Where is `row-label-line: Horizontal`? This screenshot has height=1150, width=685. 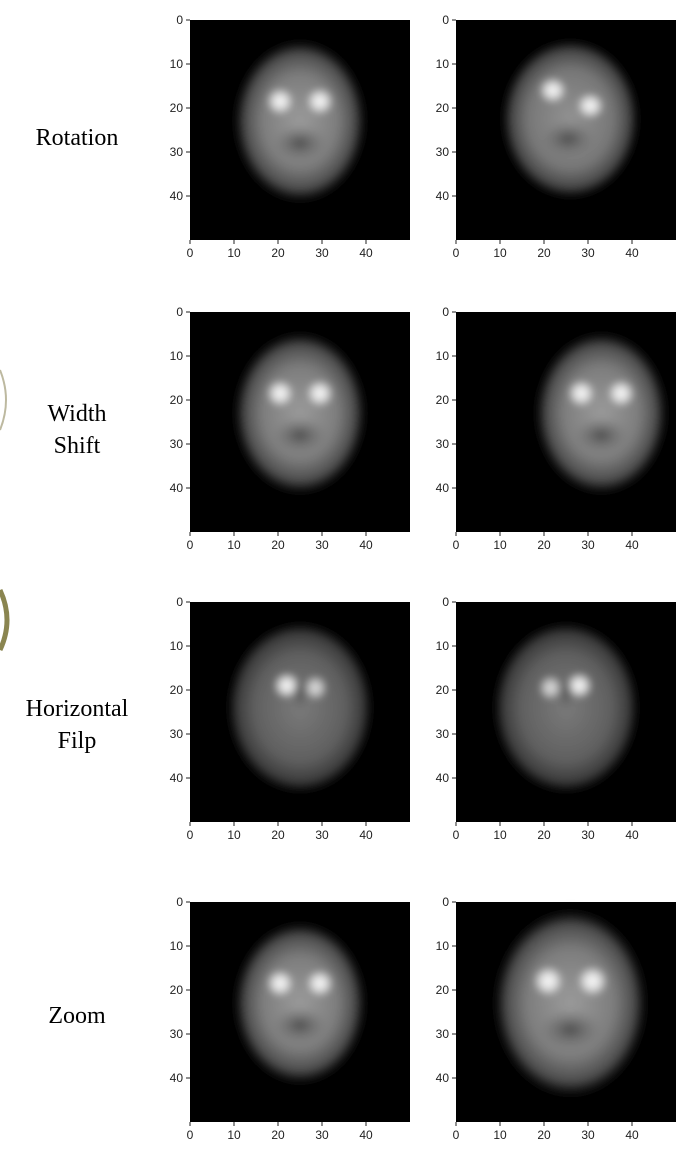 row-label-line: Horizontal is located at coordinates (77, 709).